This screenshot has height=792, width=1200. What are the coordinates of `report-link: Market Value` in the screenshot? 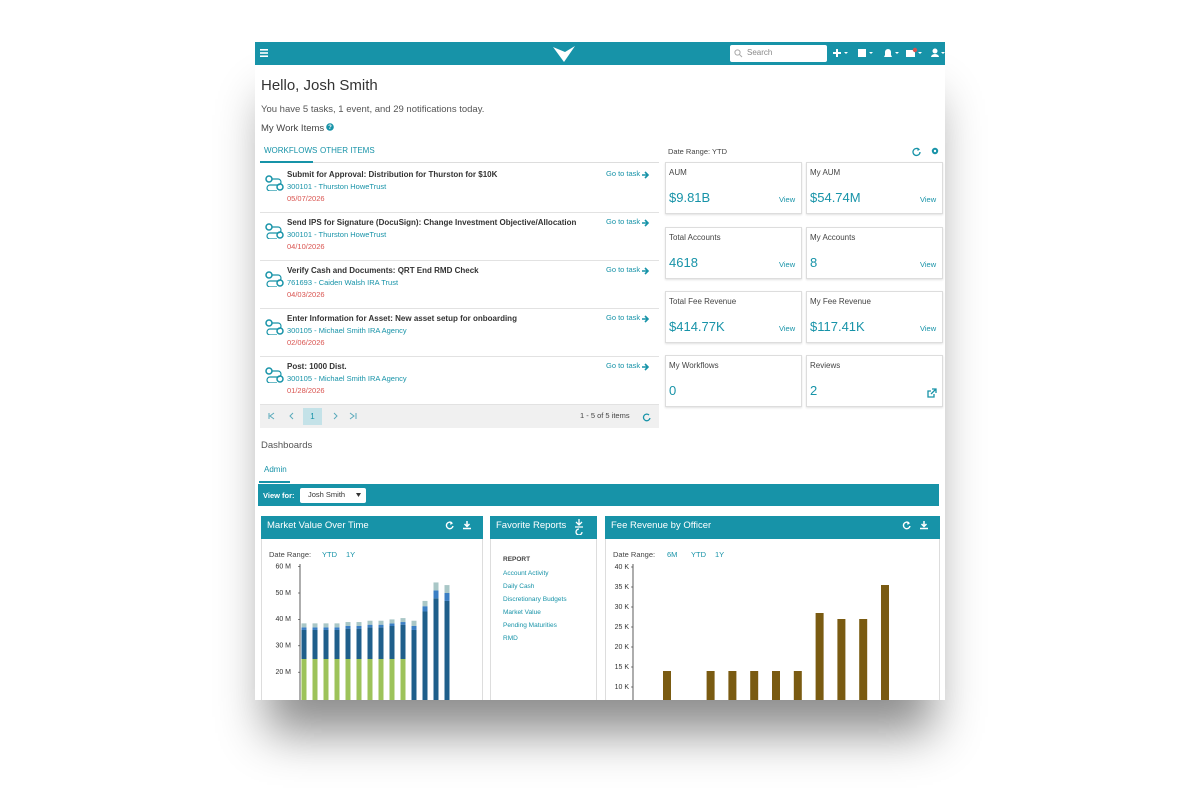 It's located at (522, 612).